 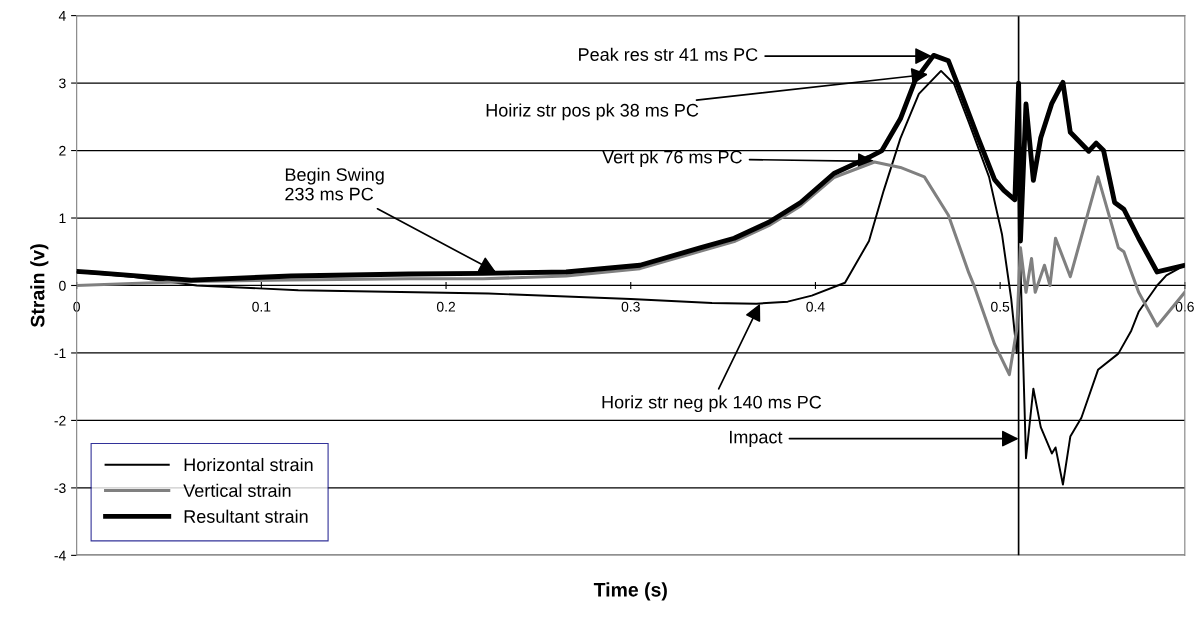 What do you see at coordinates (630, 591) in the screenshot?
I see `x-axis-title: Time (s)` at bounding box center [630, 591].